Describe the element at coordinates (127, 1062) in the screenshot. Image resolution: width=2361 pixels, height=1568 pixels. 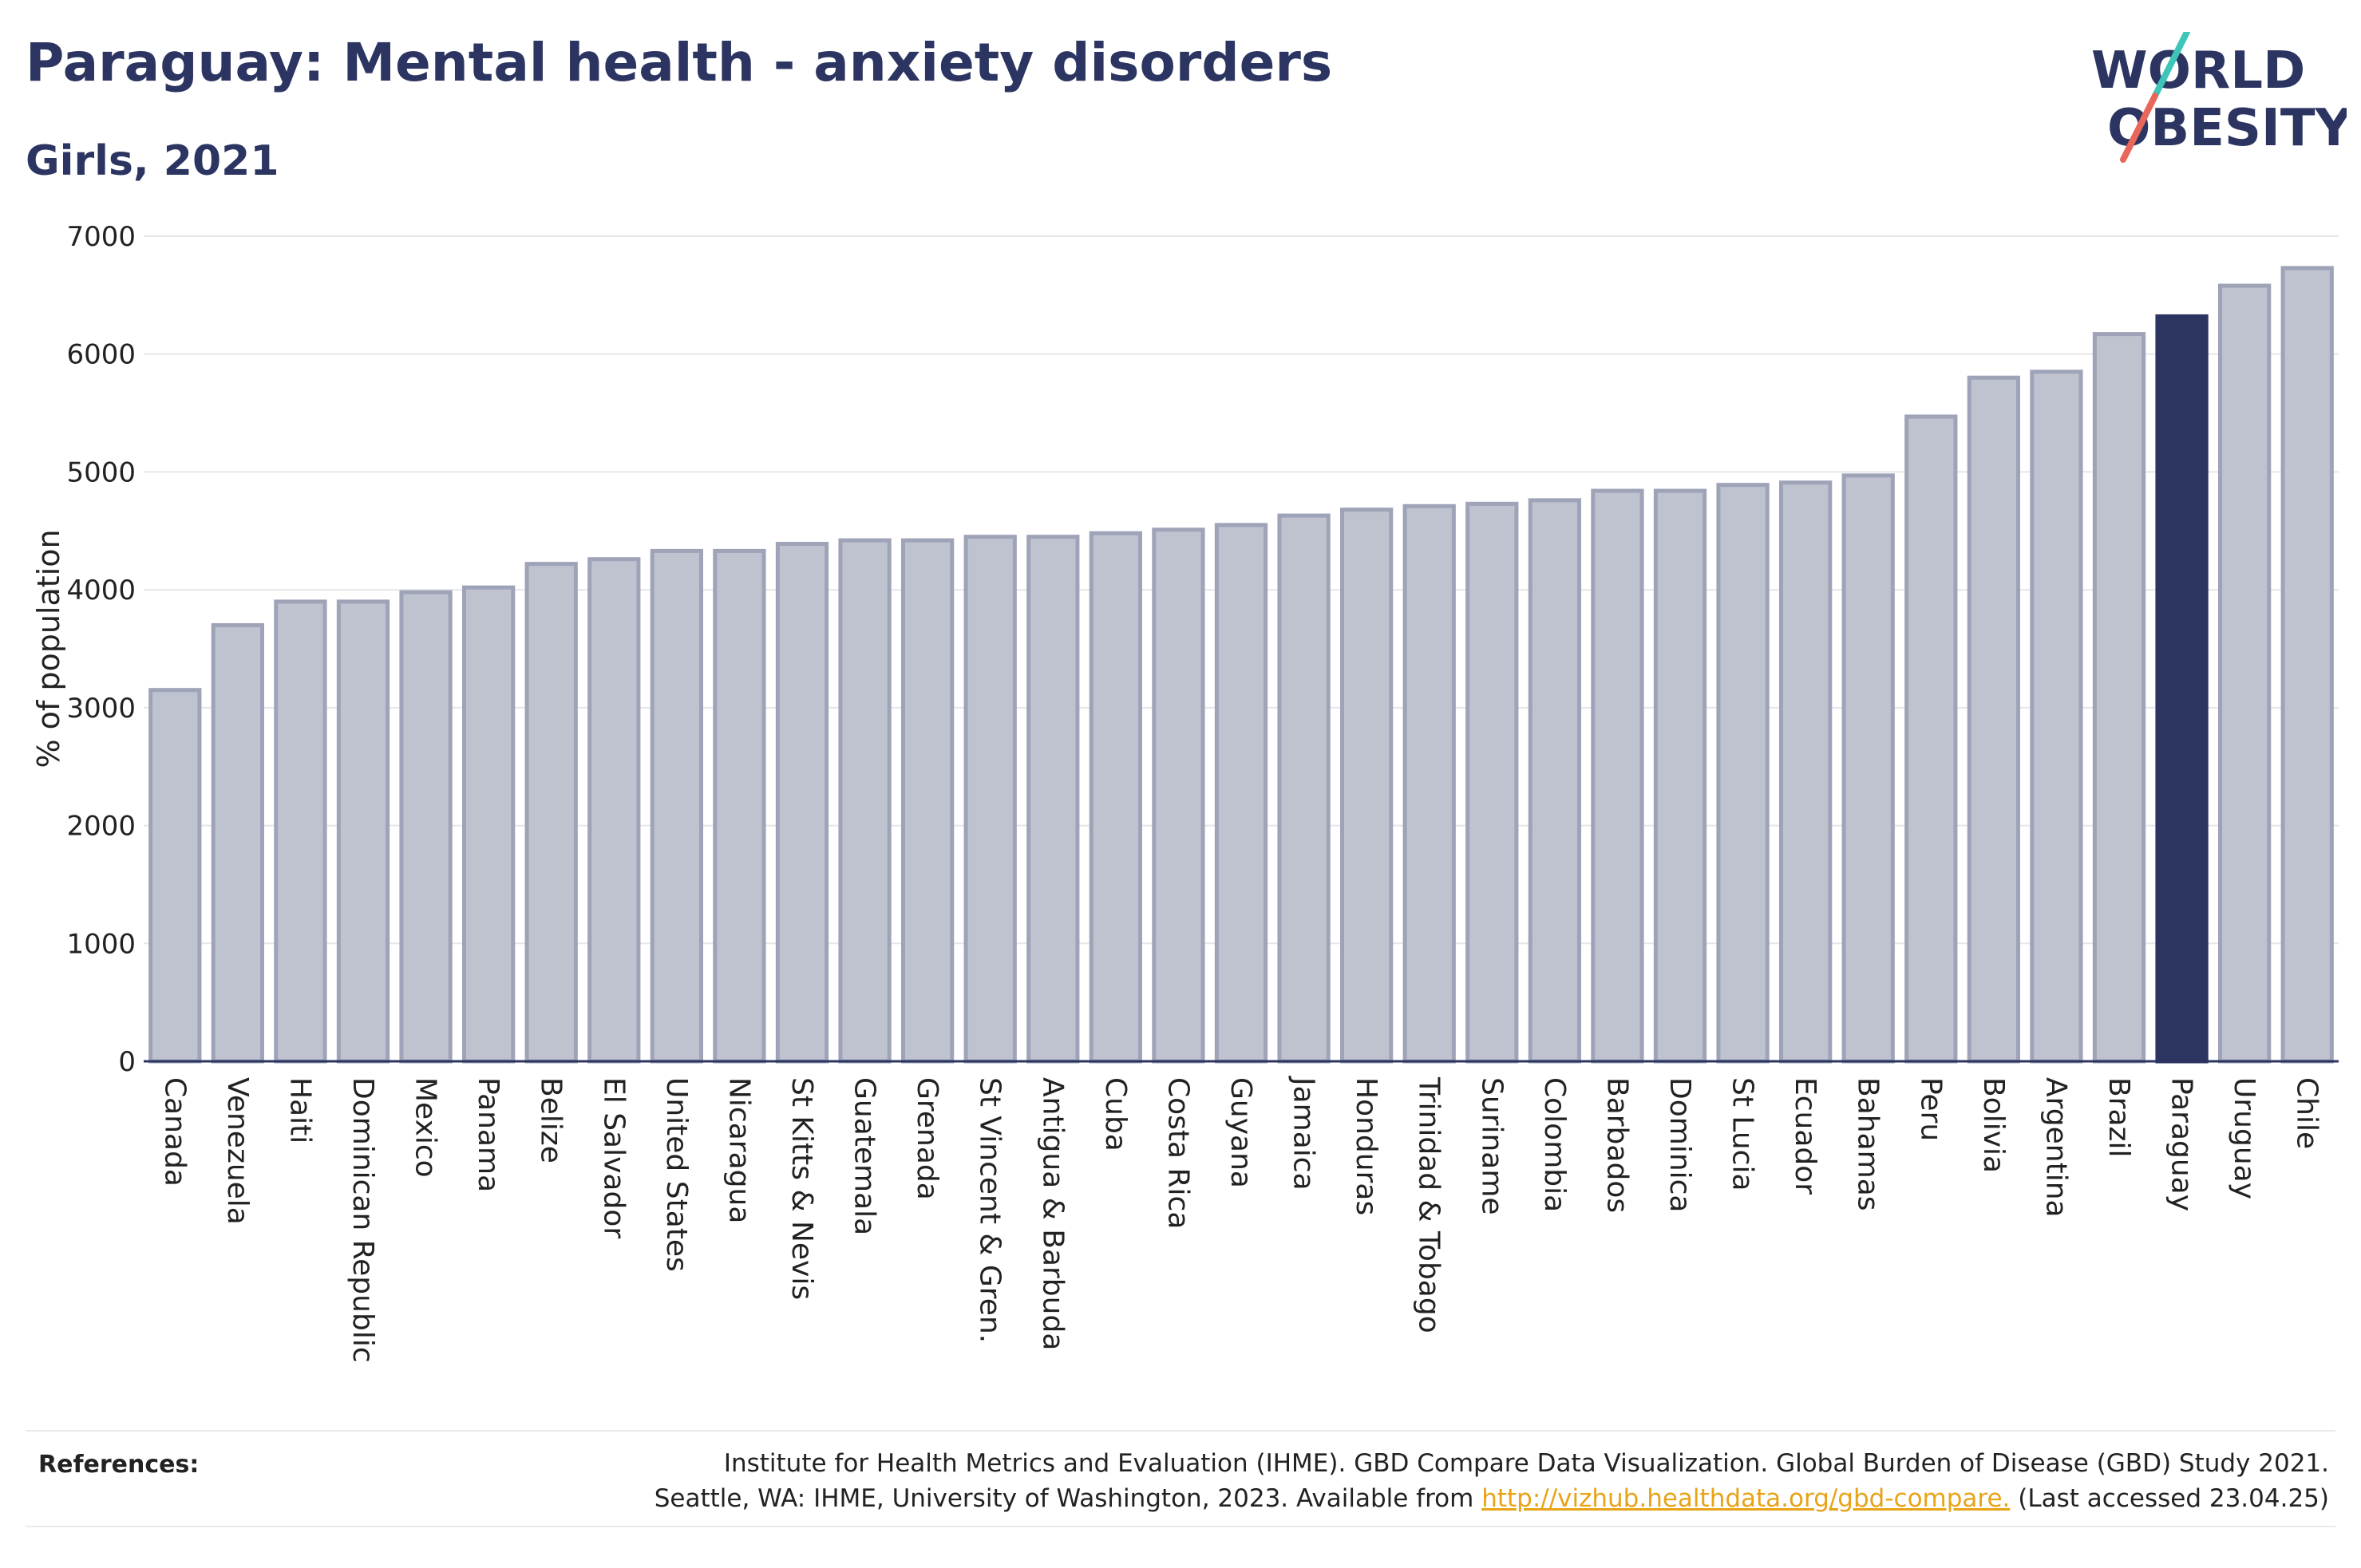
I see `y-tick-label: 0` at that location.